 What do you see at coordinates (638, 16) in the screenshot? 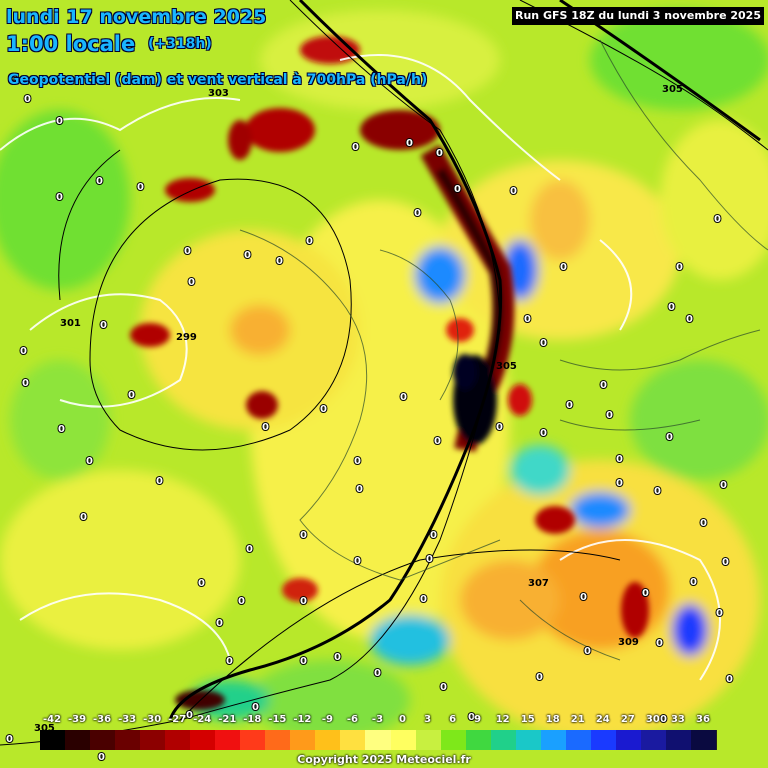
I see `run-info: Run GFS 18Z du lundi 3 novembre 2025` at bounding box center [638, 16].